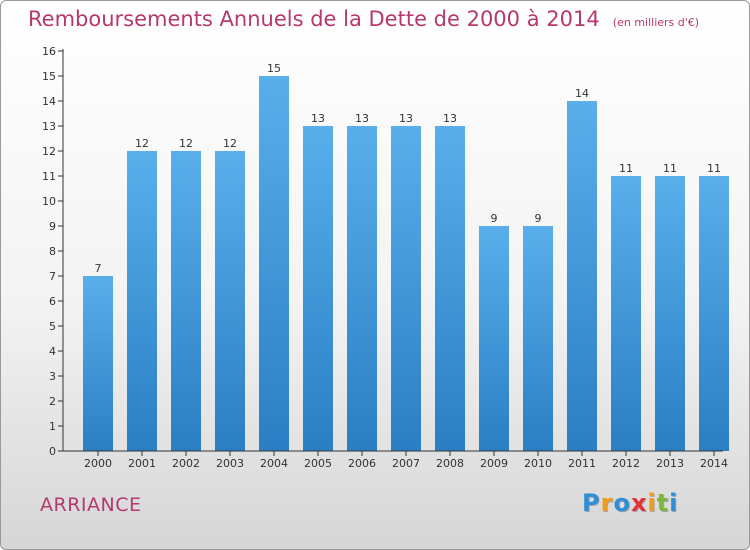 This screenshot has width=750, height=550. Describe the element at coordinates (52, 226) in the screenshot. I see `y-tick-label: 9` at that location.